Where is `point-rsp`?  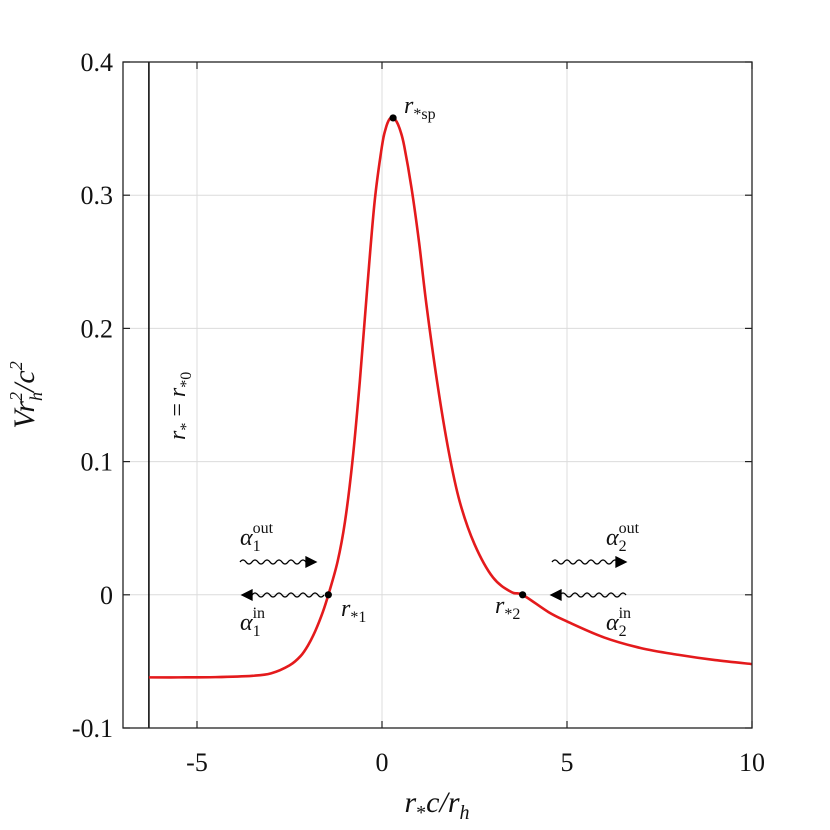
point-rsp is located at coordinates (393, 118).